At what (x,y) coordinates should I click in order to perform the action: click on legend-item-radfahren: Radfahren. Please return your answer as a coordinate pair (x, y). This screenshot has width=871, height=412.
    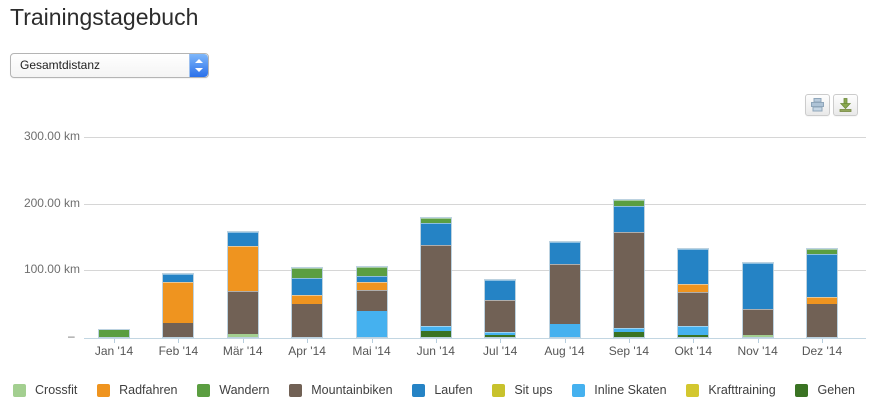
    Looking at the image, I should click on (137, 390).